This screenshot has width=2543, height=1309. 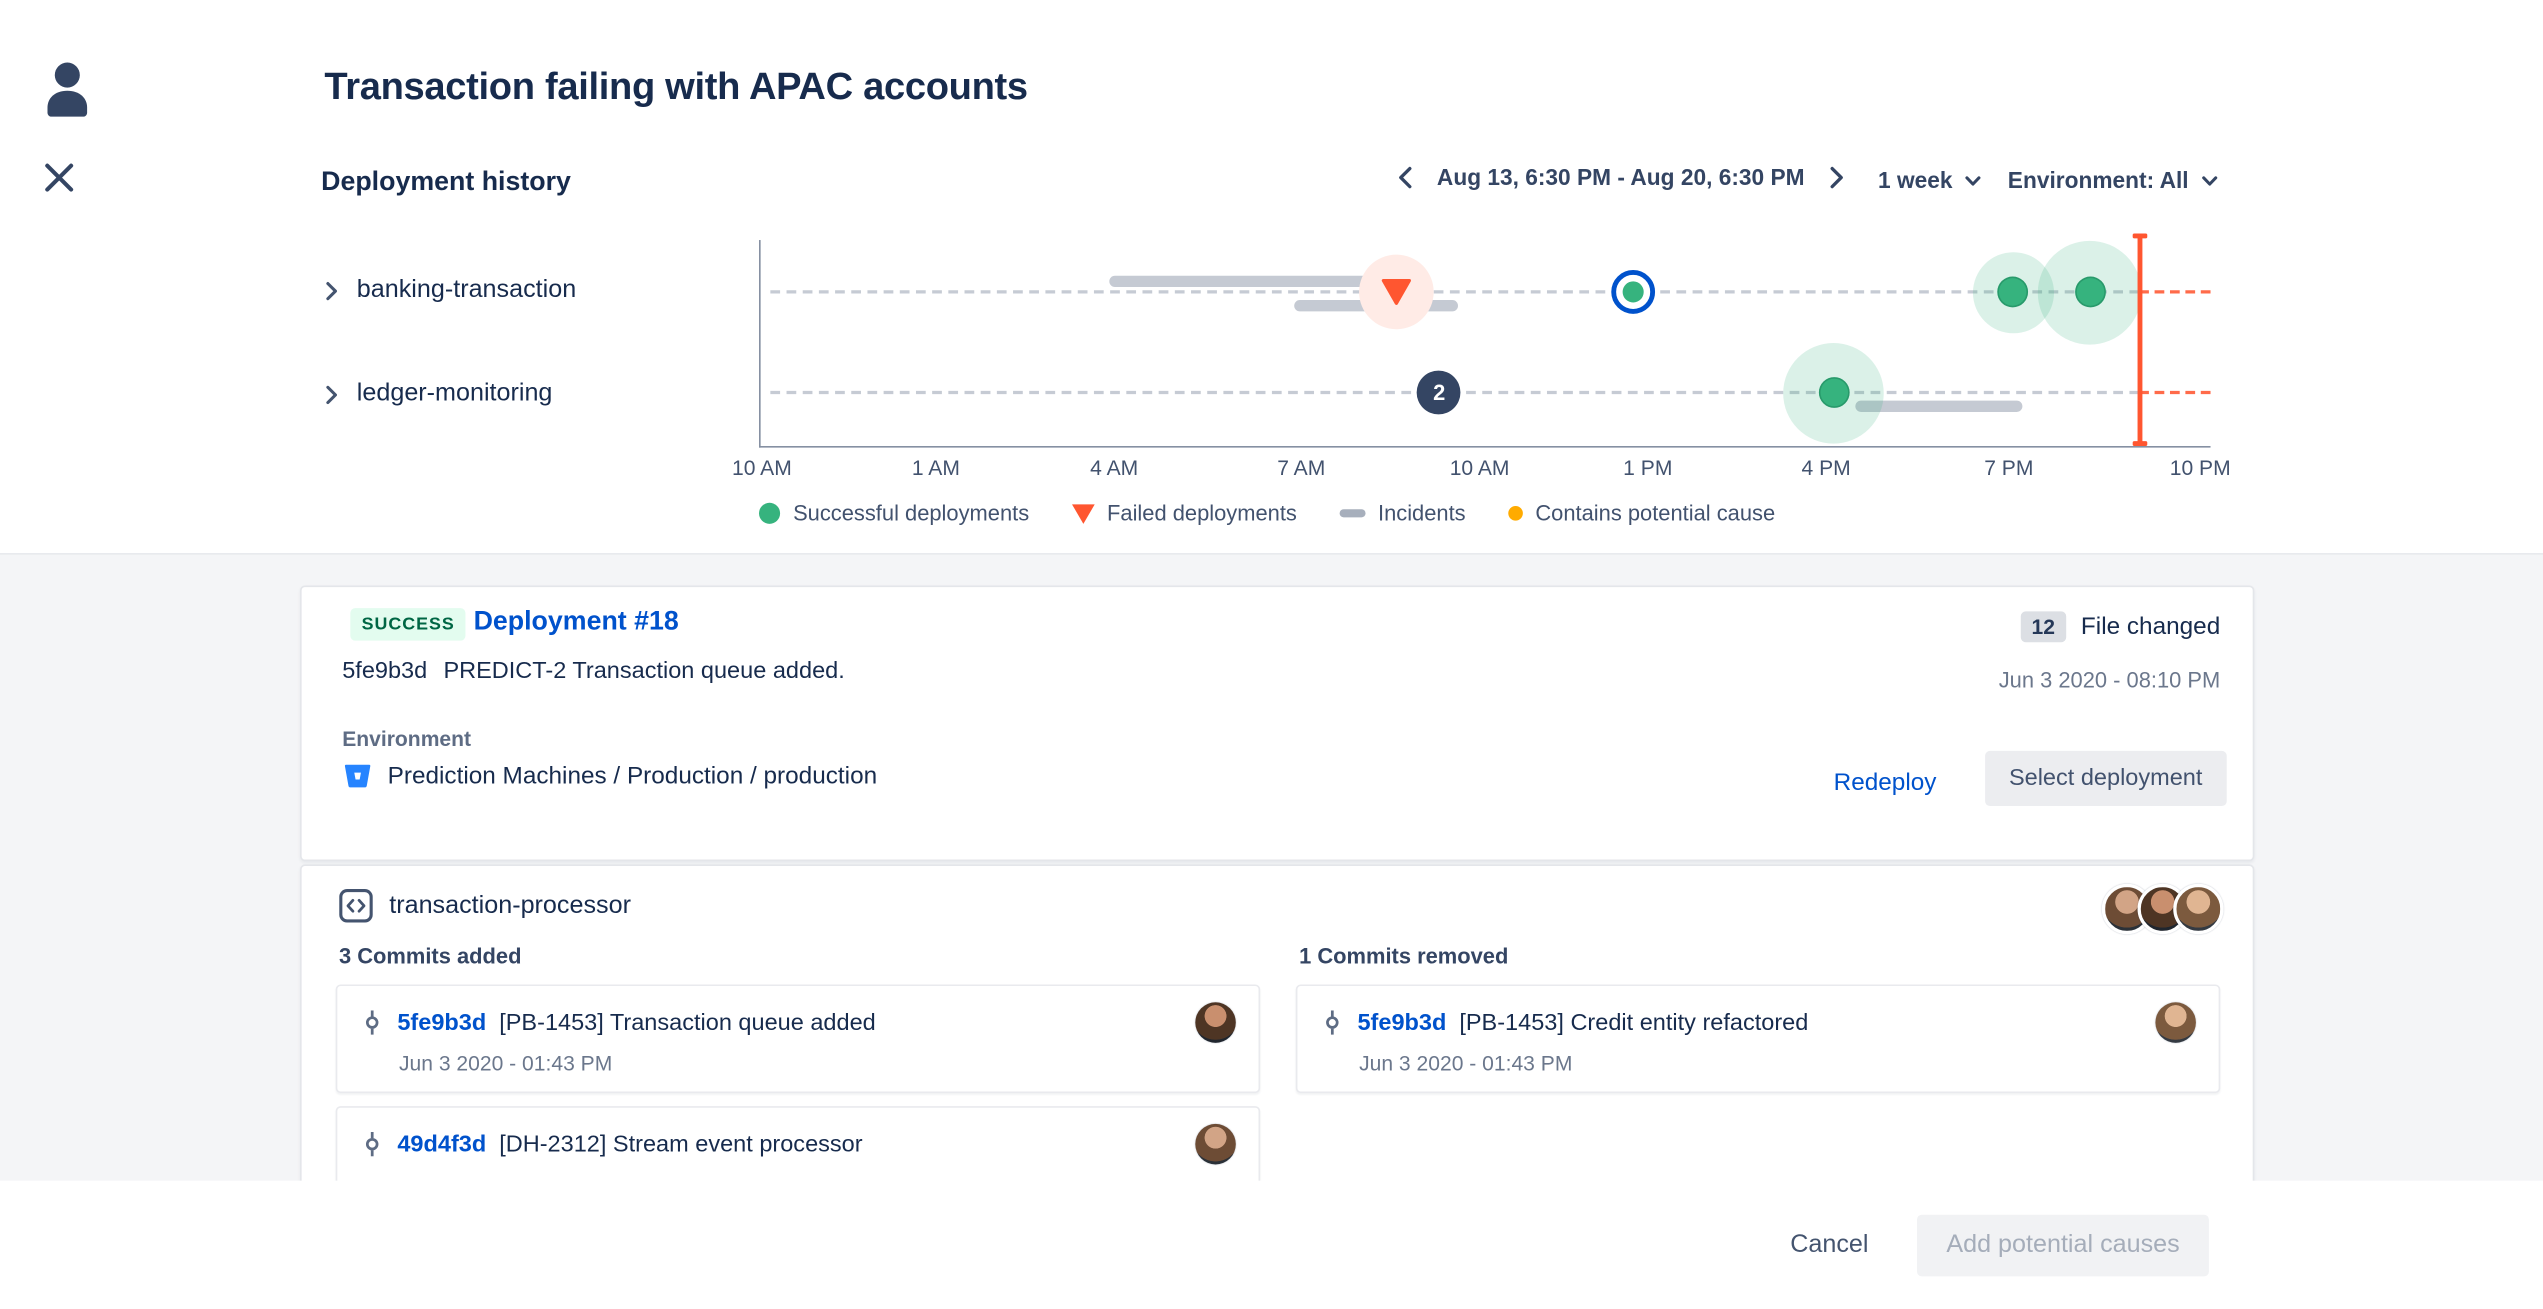 I want to click on row-label: banking-transaction, so click(x=466, y=289).